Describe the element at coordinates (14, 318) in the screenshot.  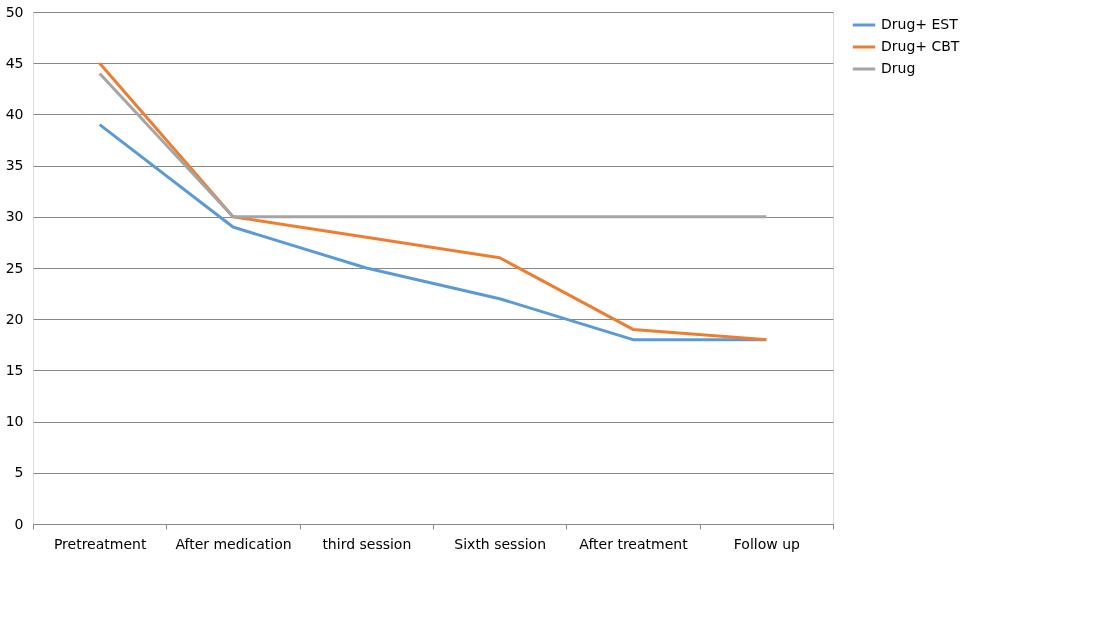
I see `y-tick-label: 20` at that location.